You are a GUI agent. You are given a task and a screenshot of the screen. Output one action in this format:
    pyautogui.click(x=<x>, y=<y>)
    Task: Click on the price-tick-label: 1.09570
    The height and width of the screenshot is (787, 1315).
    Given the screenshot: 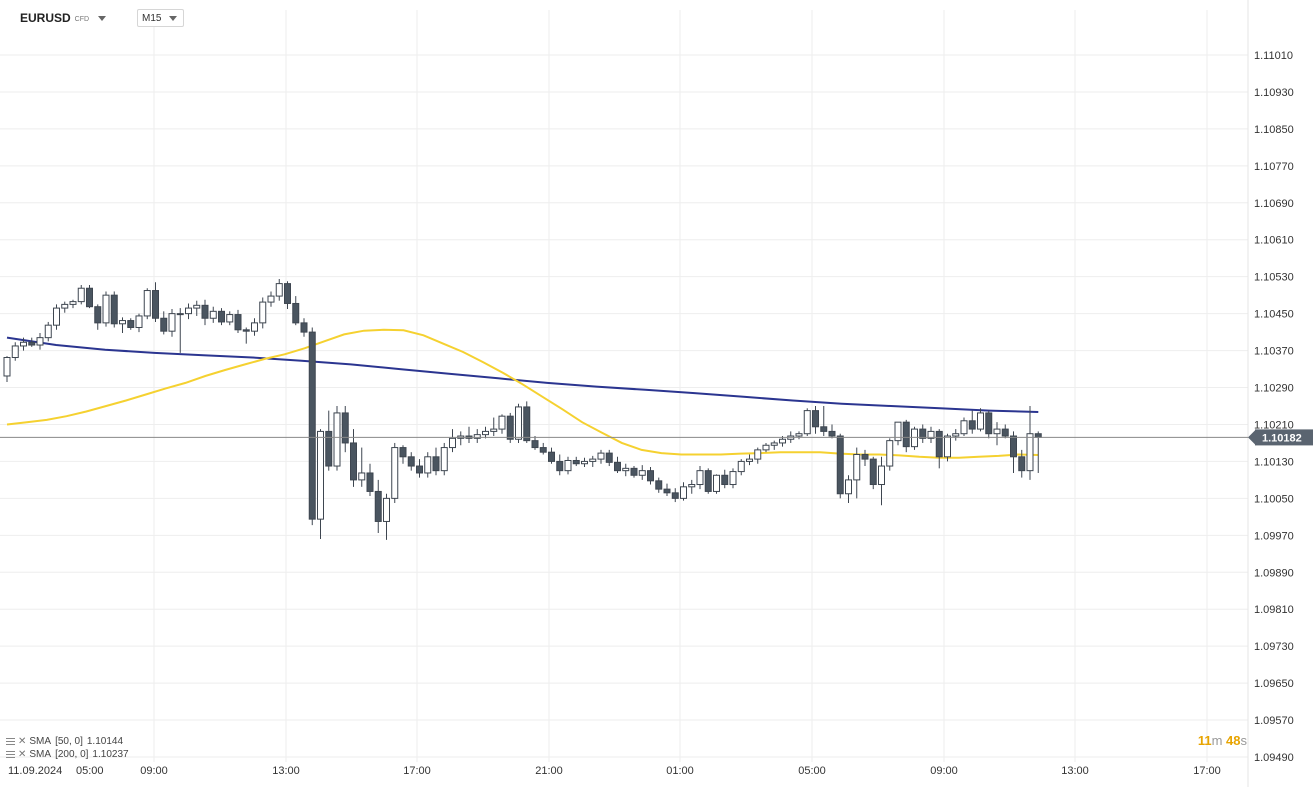 What is the action you would take?
    pyautogui.click(x=1274, y=721)
    